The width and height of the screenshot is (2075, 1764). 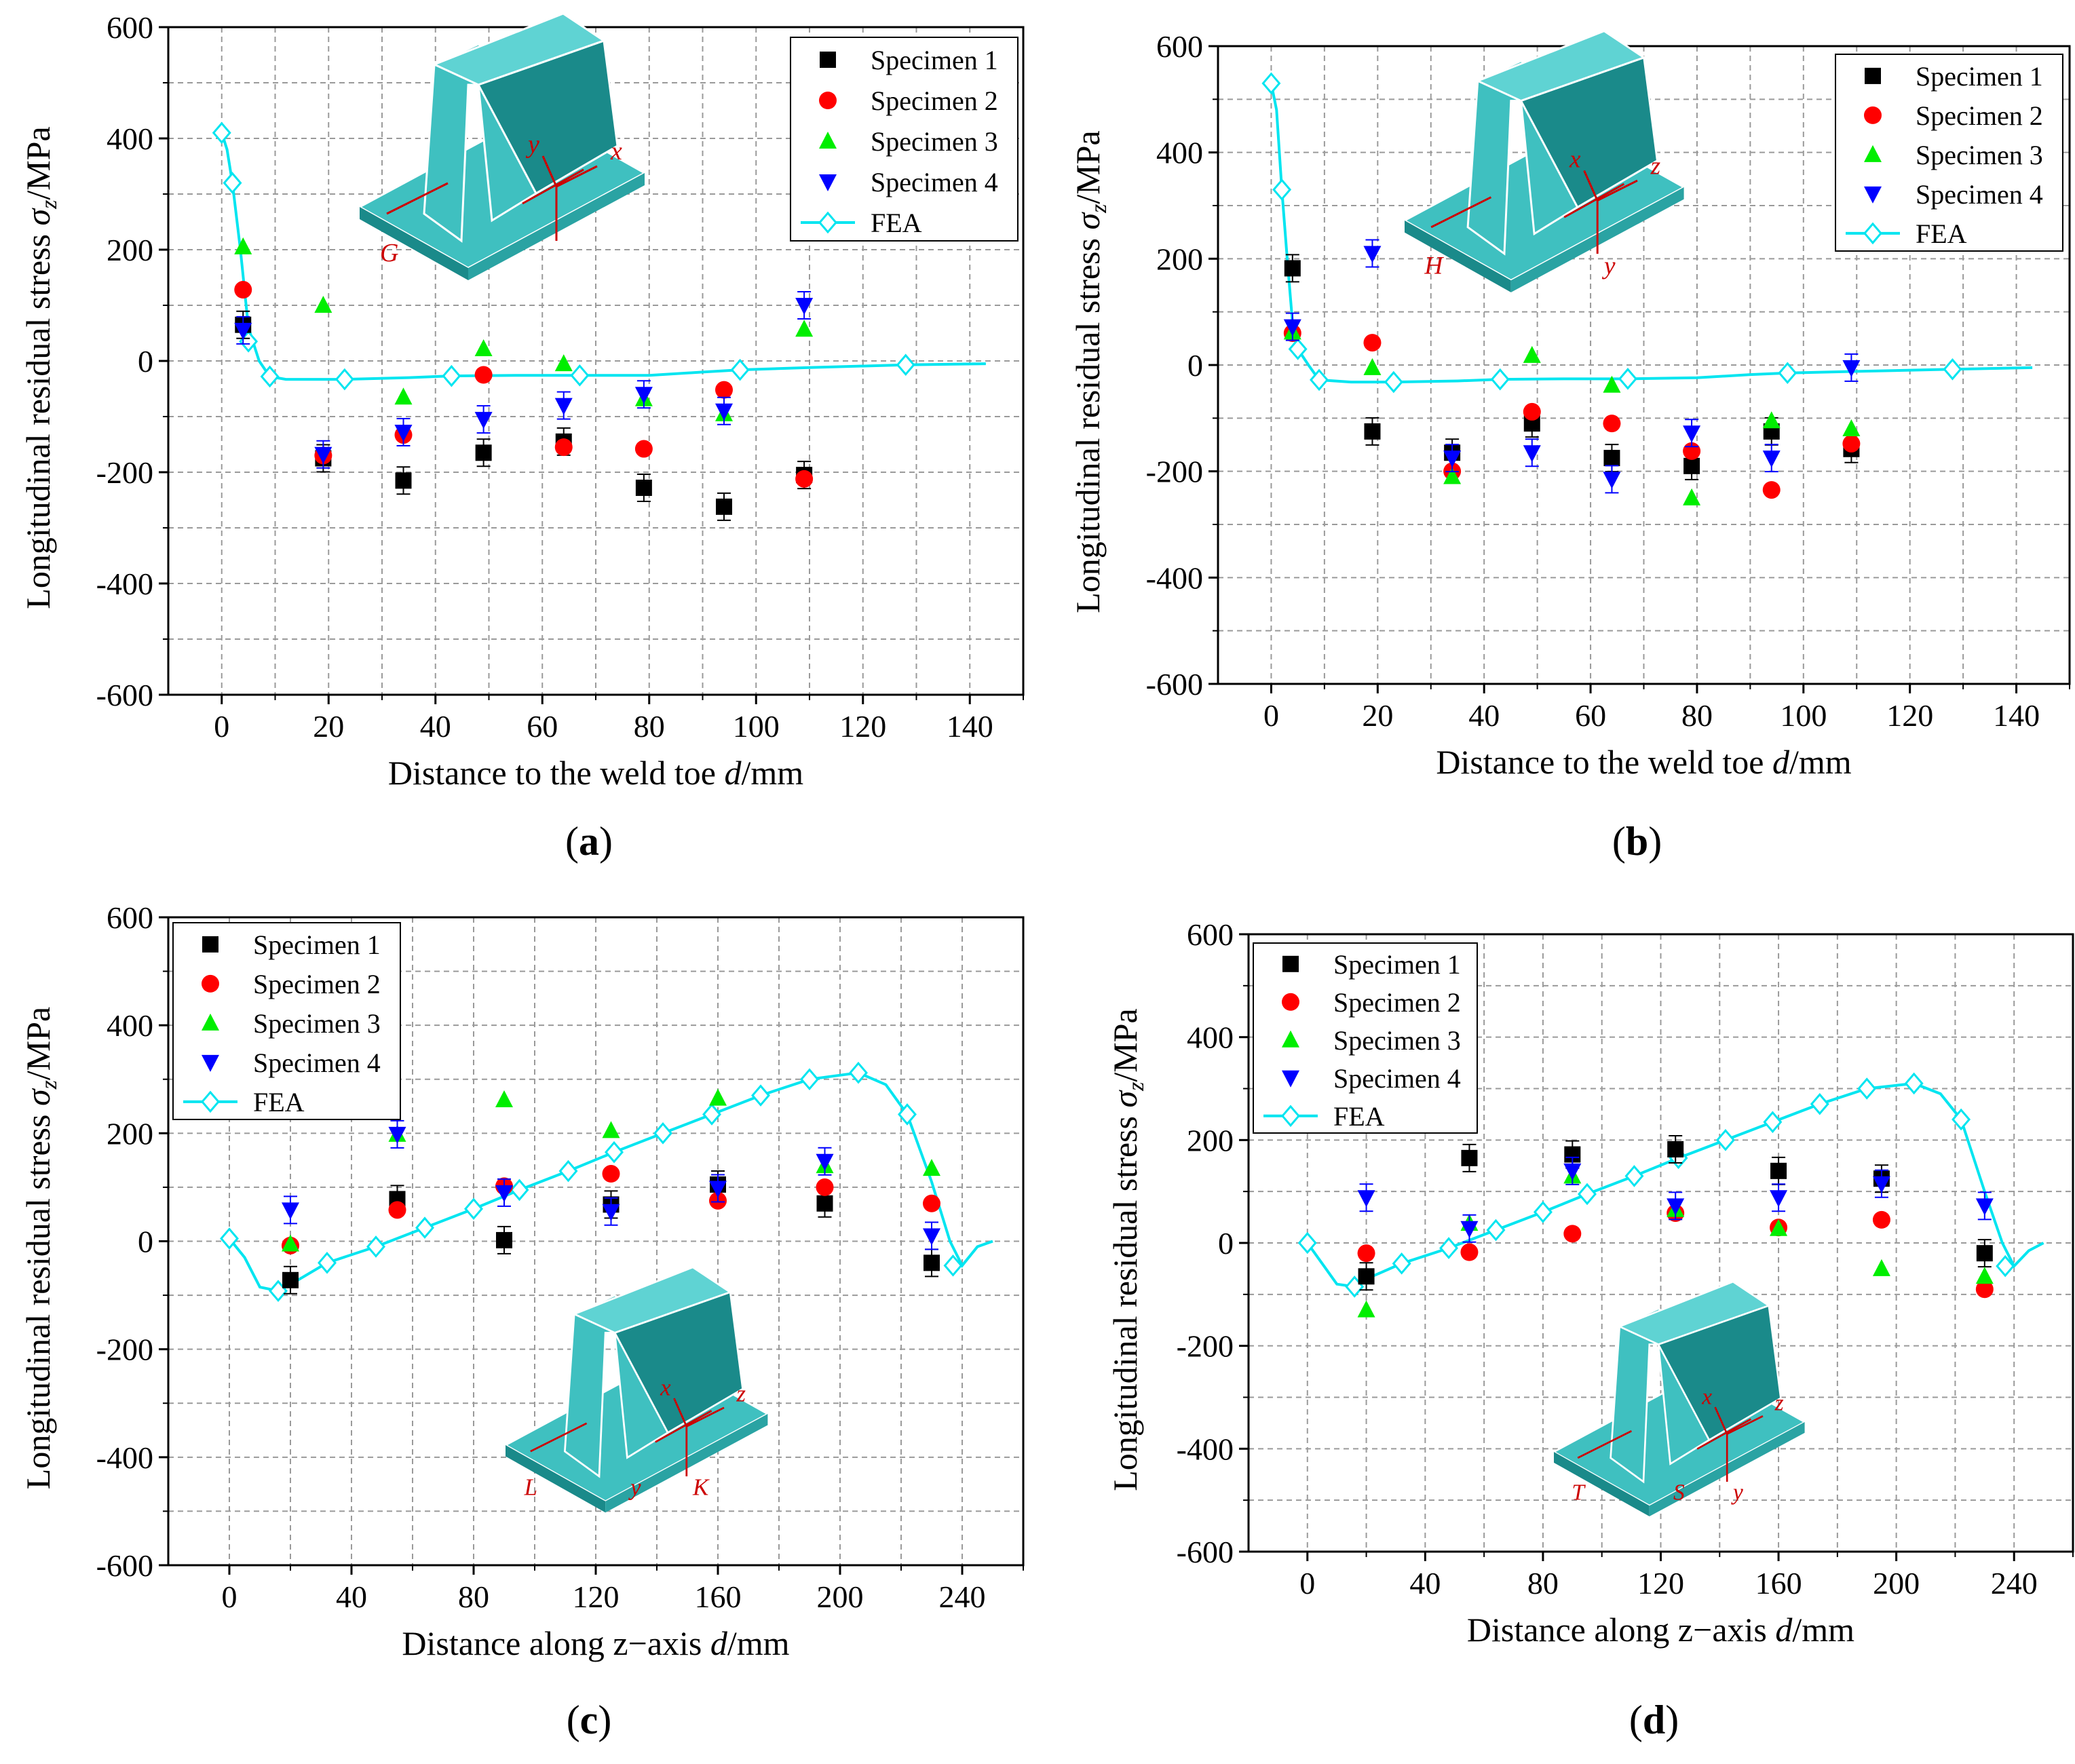 I want to click on x-tick-label: 160, so click(x=719, y=1596).